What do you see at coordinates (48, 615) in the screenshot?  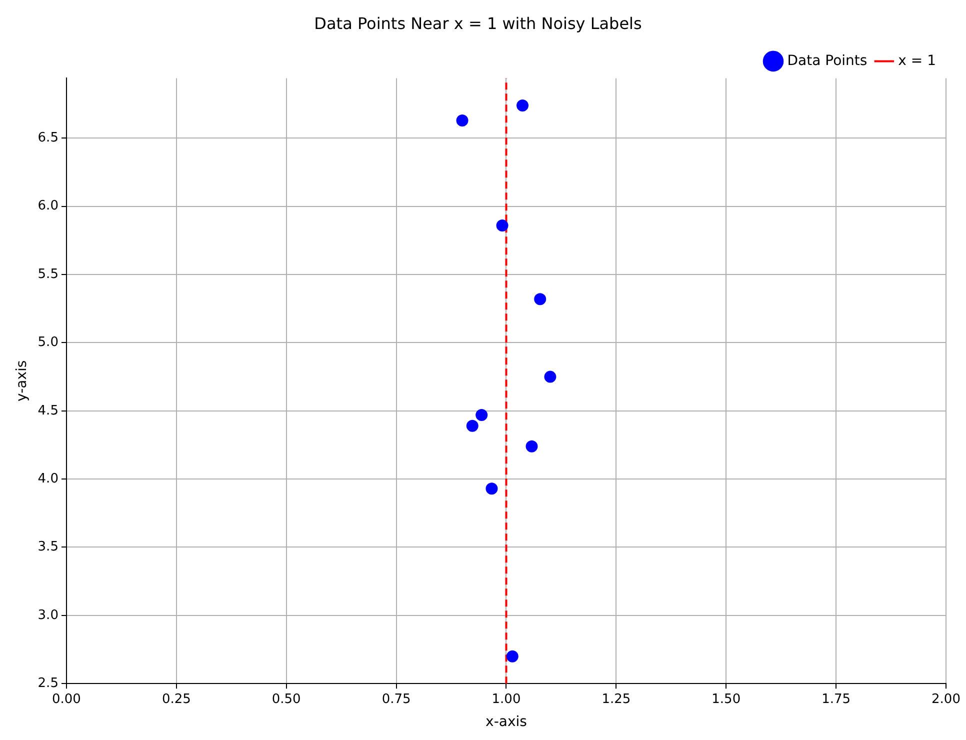 I see `y-tick-label: 3.0` at bounding box center [48, 615].